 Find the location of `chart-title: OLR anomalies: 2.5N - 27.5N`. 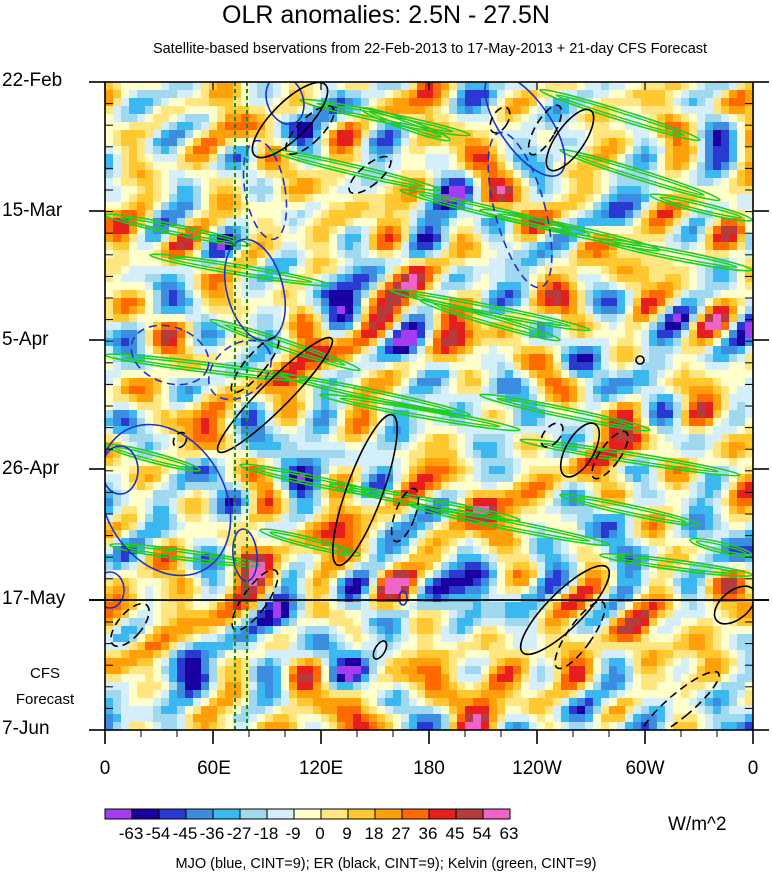

chart-title: OLR anomalies: 2.5N - 27.5N is located at coordinates (386, 15).